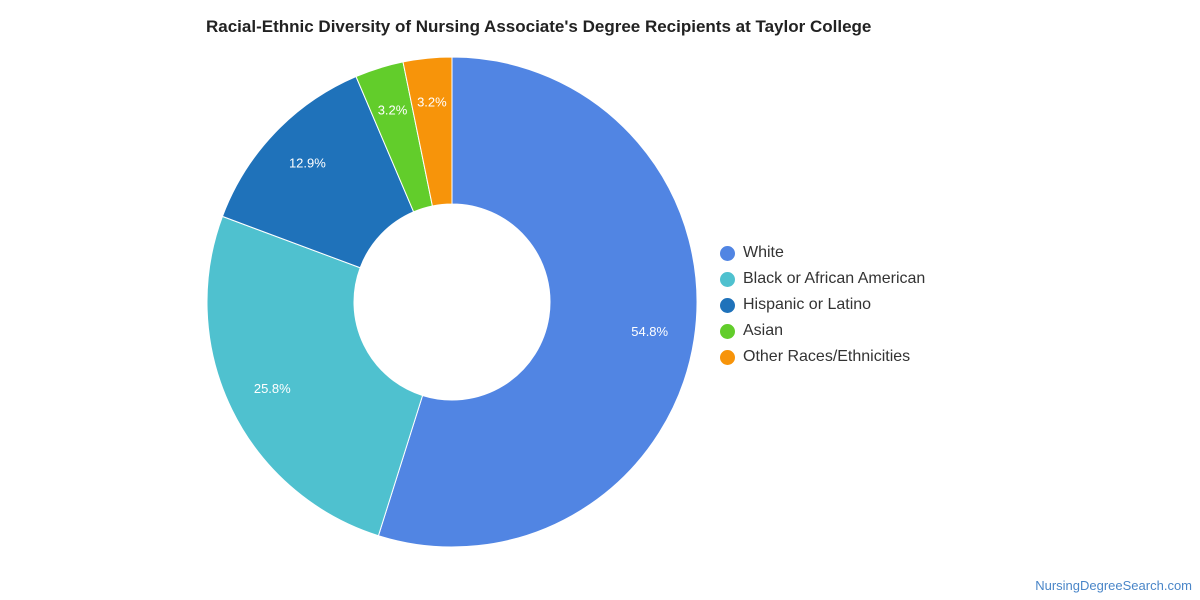 This screenshot has height=600, width=1200. I want to click on slice-label: 25.8%, so click(272, 388).